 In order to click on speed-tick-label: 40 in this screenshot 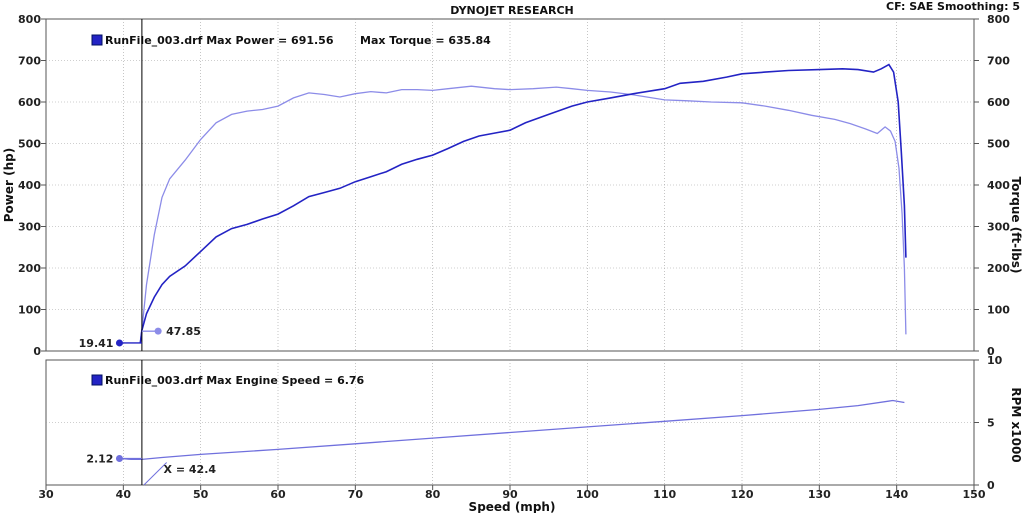, I will do `click(124, 494)`.